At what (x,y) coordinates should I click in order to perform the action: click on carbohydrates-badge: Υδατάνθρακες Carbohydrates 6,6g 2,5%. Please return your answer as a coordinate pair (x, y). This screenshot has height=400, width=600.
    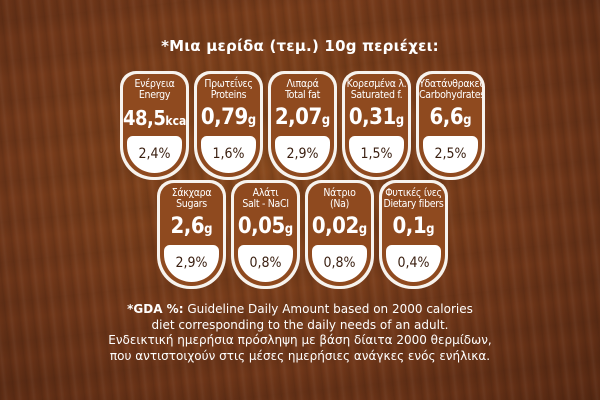
    Looking at the image, I should click on (450, 125).